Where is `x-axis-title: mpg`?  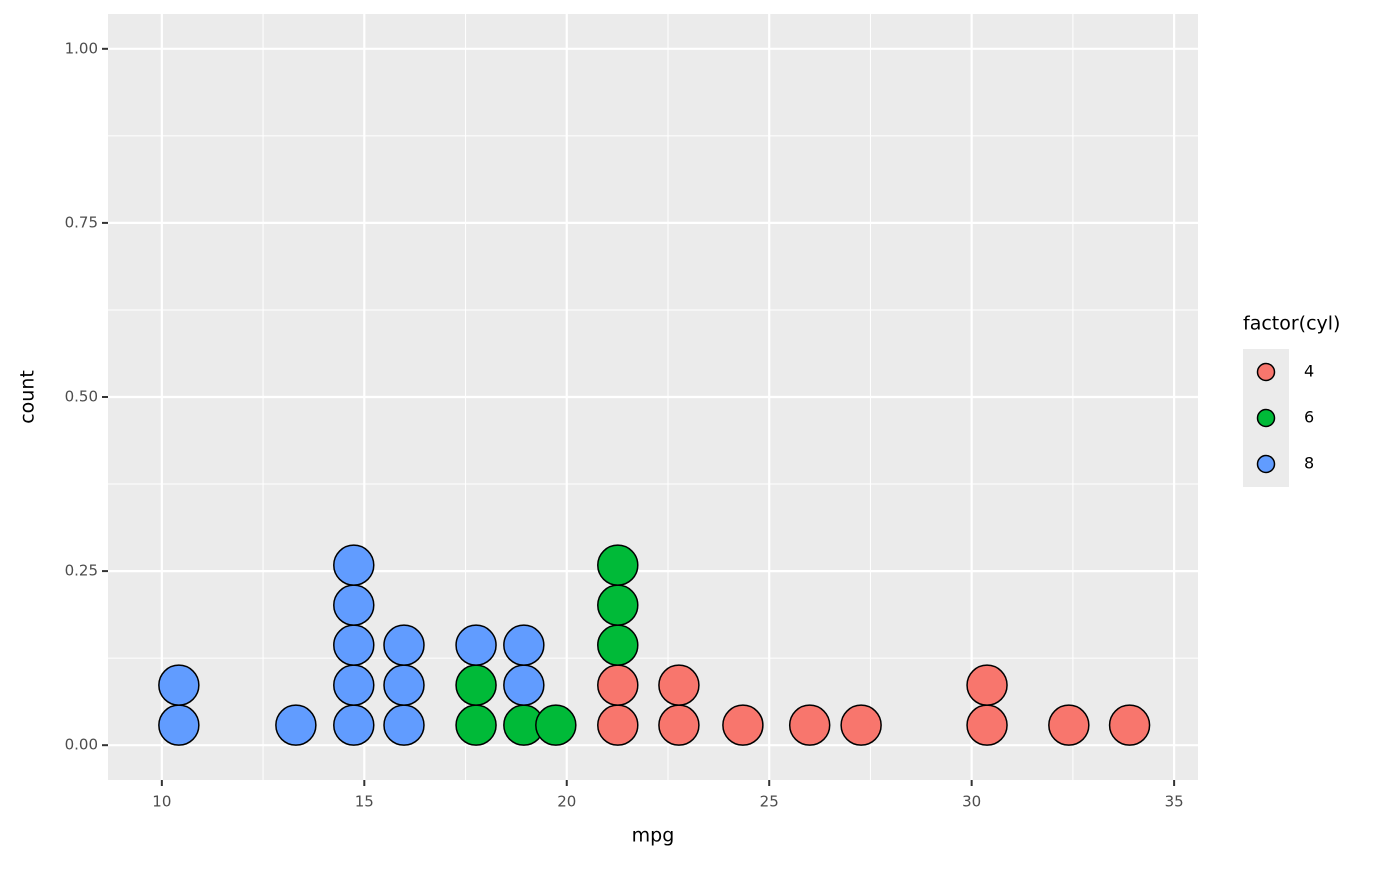 x-axis-title: mpg is located at coordinates (653, 836).